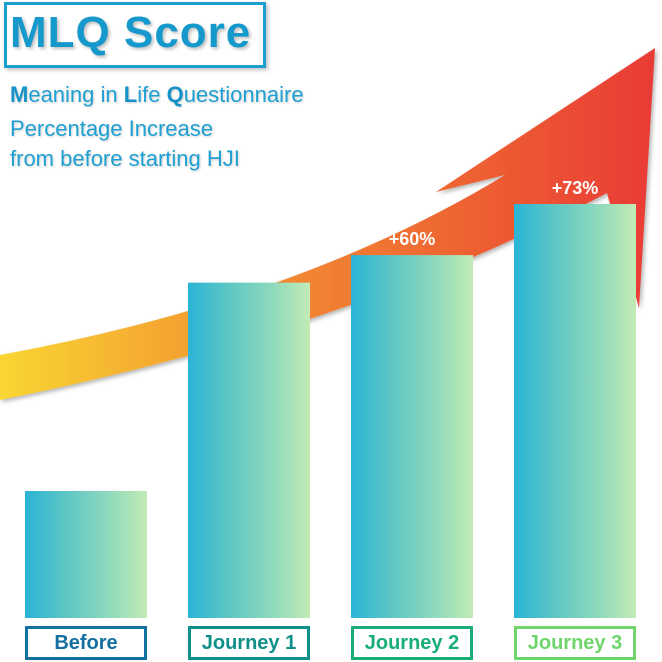 Image resolution: width=662 pixels, height=662 pixels. Describe the element at coordinates (412, 643) in the screenshot. I see `category-label: Journey 2` at that location.